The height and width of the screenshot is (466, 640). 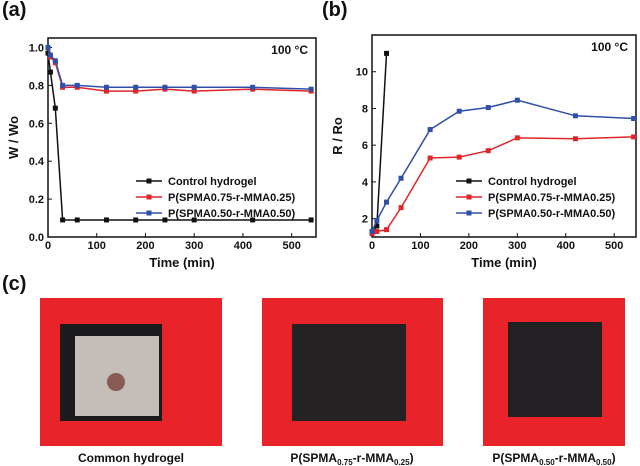 I want to click on gel-spot, so click(x=116, y=382).